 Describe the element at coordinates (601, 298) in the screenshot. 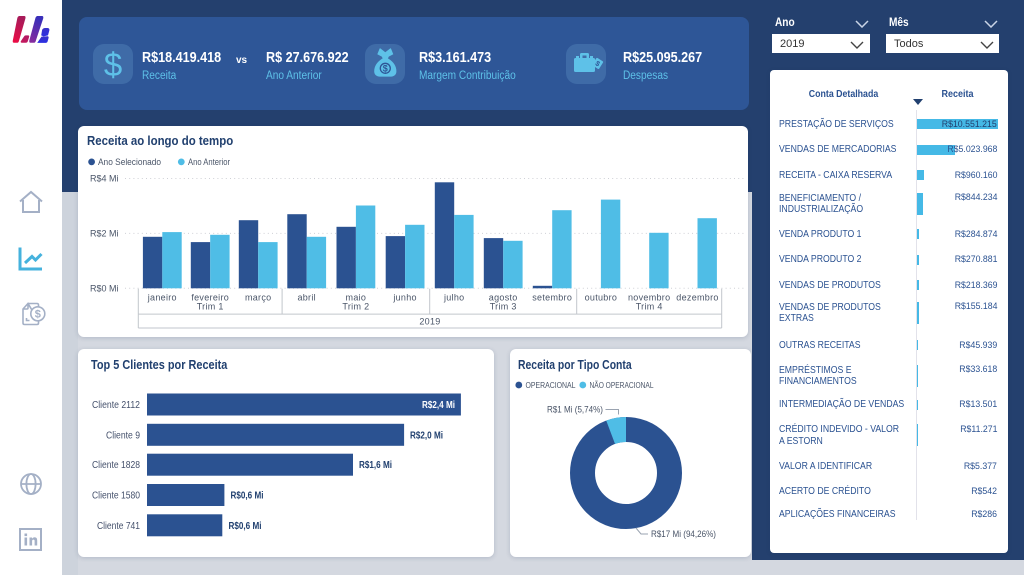

I see `svg-text: outubro` at that location.